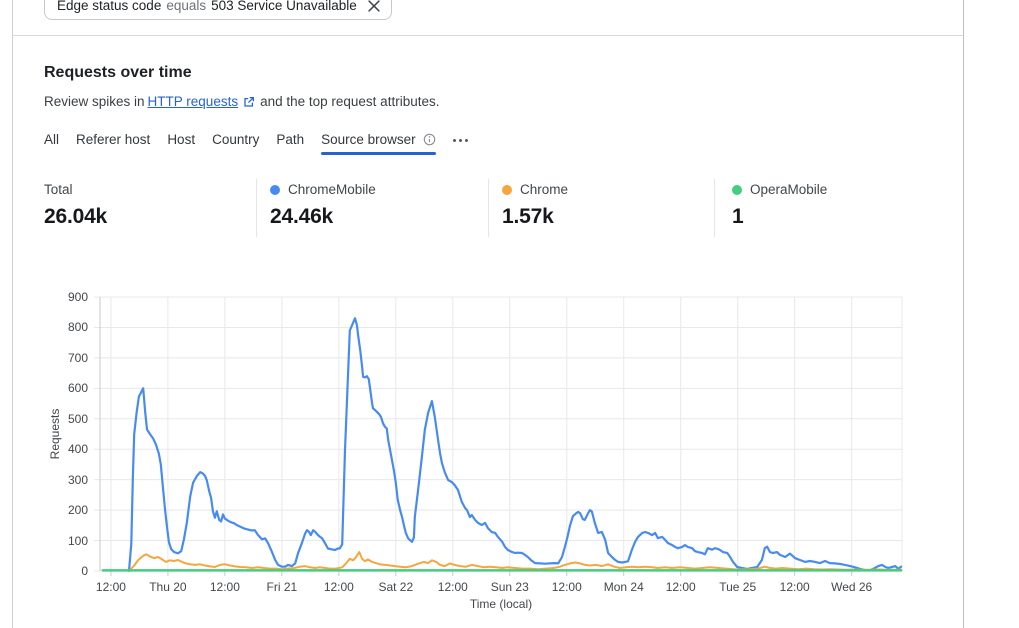 Image resolution: width=1019 pixels, height=628 pixels. What do you see at coordinates (515, 561) in the screenshot?
I see `series-chrome` at bounding box center [515, 561].